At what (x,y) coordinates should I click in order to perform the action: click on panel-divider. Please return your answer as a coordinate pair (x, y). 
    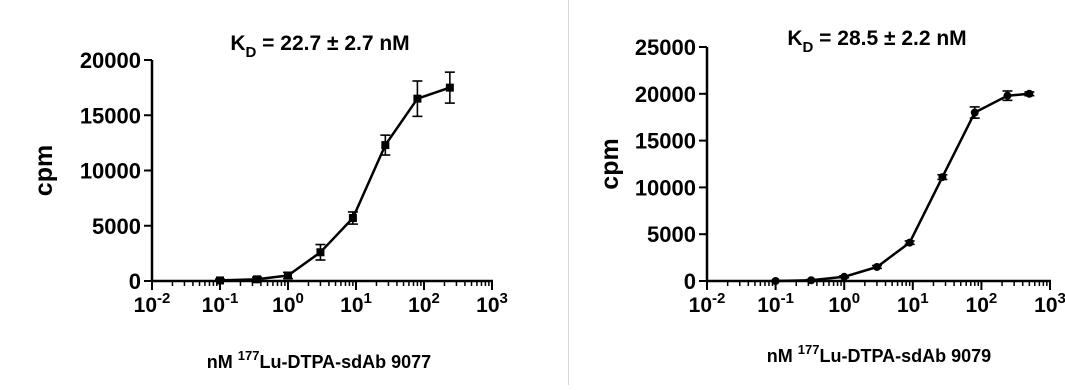
    Looking at the image, I should click on (568, 192).